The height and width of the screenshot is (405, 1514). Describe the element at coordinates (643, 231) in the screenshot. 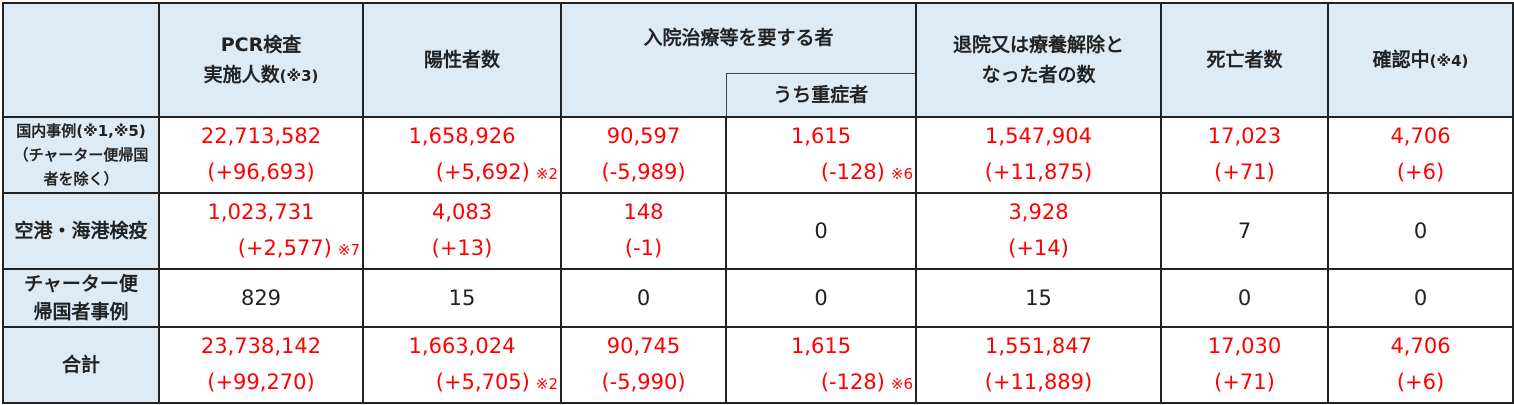

I see `data-cell: 148 (-1)` at that location.